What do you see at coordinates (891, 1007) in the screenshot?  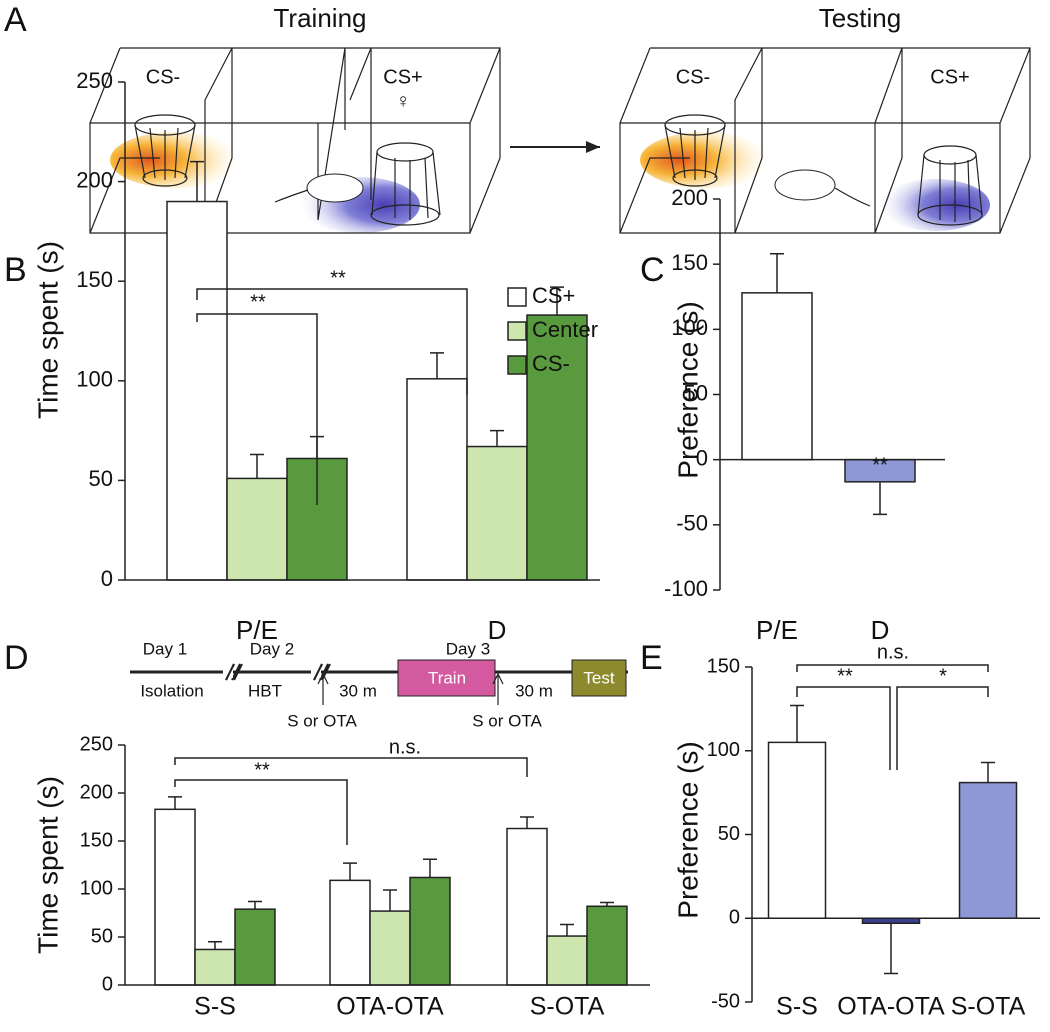 I see `x-tick-label: OTA-OTA` at bounding box center [891, 1007].